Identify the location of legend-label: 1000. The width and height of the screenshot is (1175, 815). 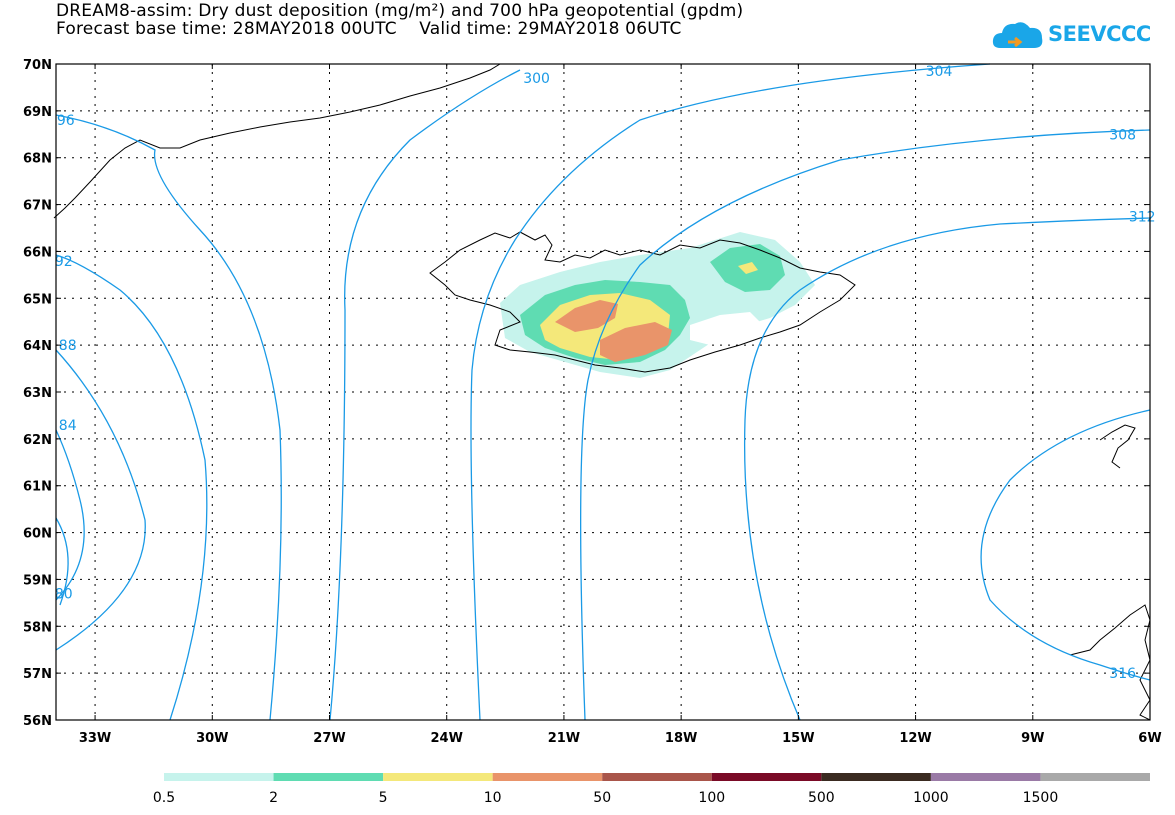
(931, 798).